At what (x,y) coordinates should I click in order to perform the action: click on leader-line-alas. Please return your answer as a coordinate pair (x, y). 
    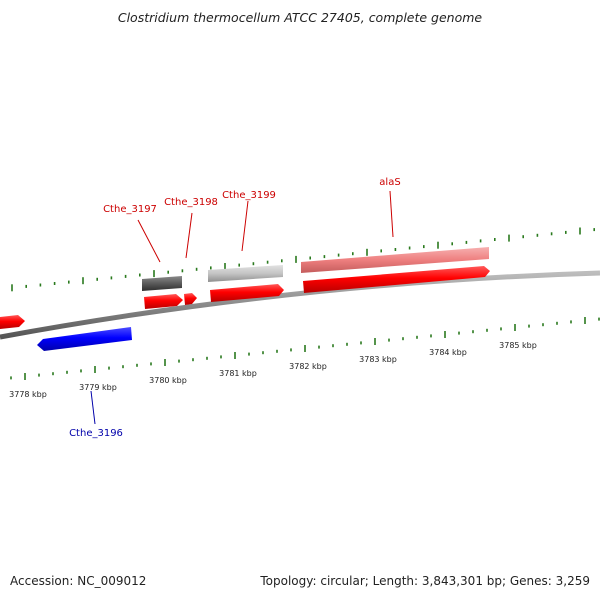
    Looking at the image, I should click on (391, 214).